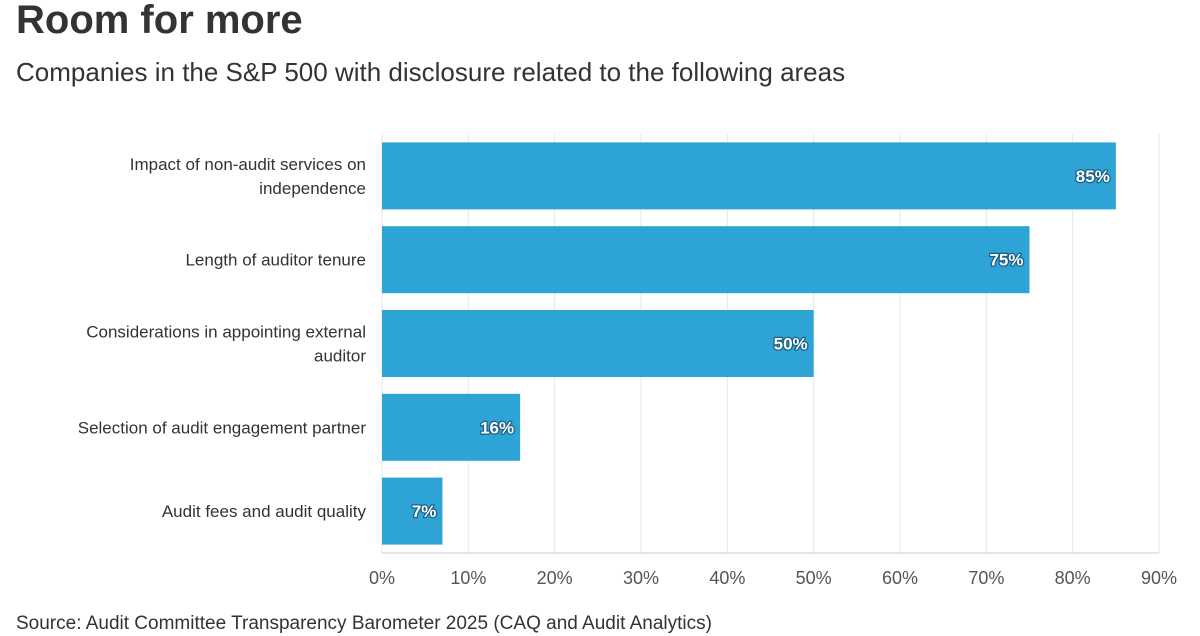  I want to click on x-axis-tick-labels: 0% 10% 20% 30% 40% 50% 60% 70% 80% 90%, so click(773, 578).